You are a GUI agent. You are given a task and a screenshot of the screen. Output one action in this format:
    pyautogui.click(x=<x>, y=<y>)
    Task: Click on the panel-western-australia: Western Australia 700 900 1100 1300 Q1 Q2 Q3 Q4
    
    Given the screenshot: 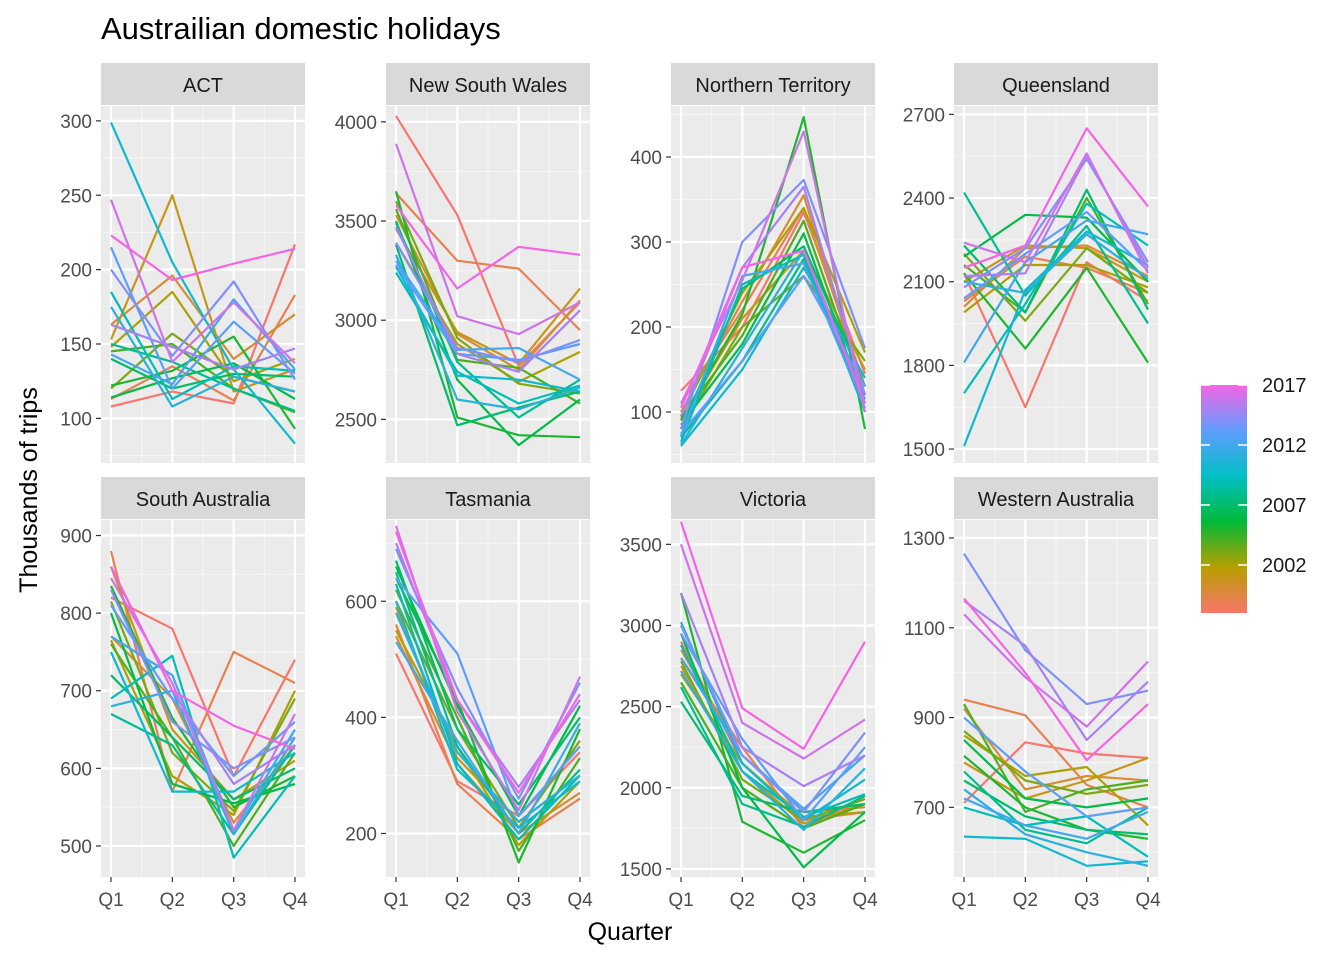 What is the action you would take?
    pyautogui.click(x=1032, y=694)
    